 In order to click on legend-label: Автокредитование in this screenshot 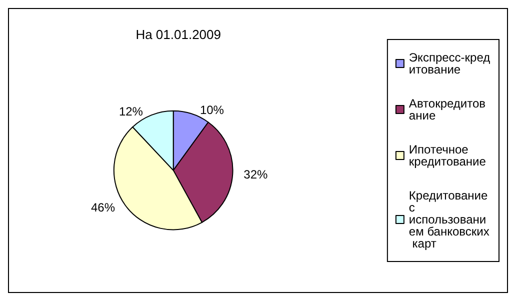, I will do `click(447, 109)`.